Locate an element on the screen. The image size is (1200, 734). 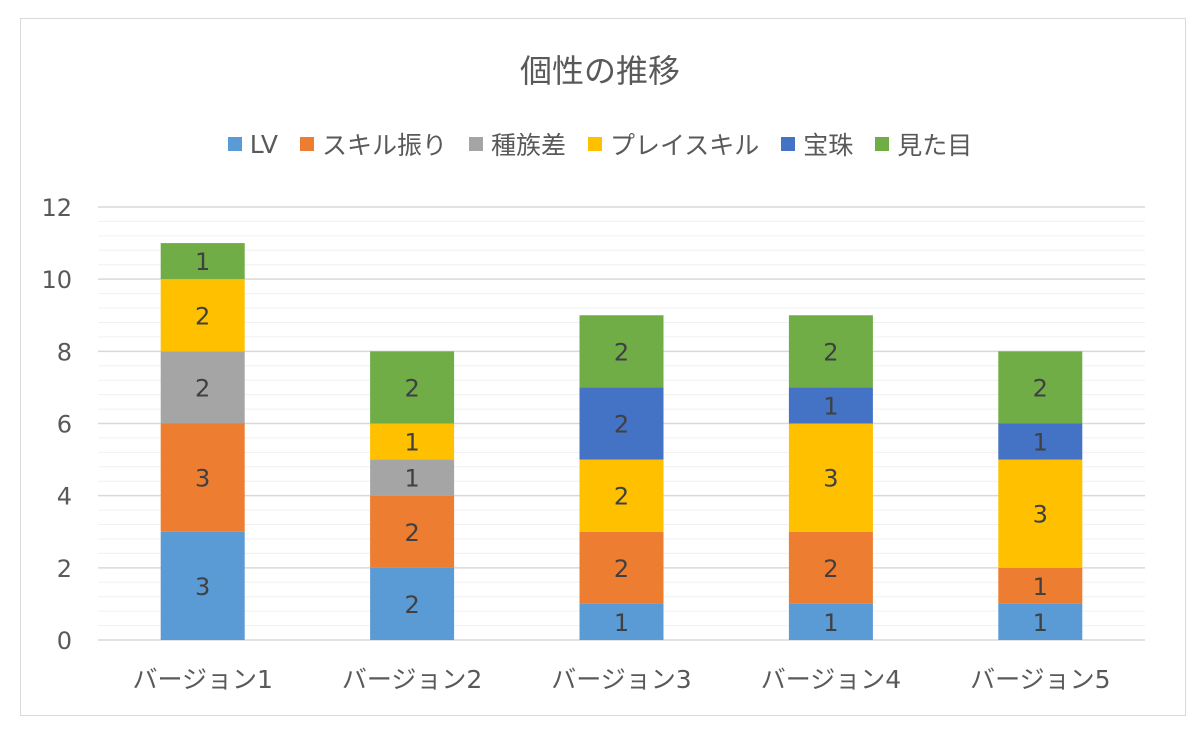
legend: LV スキル振り 種族差 プレイスキル 宝珠 見た目 is located at coordinates (600, 144).